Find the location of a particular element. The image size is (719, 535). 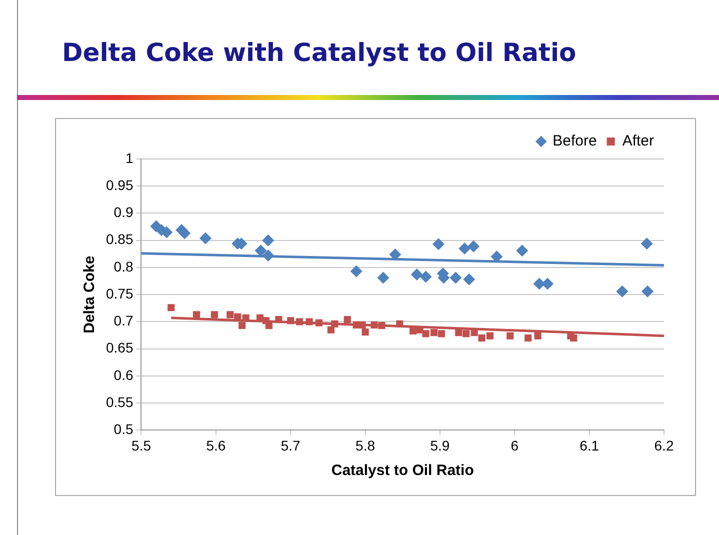

x-tick-label: 6.1 is located at coordinates (590, 445).